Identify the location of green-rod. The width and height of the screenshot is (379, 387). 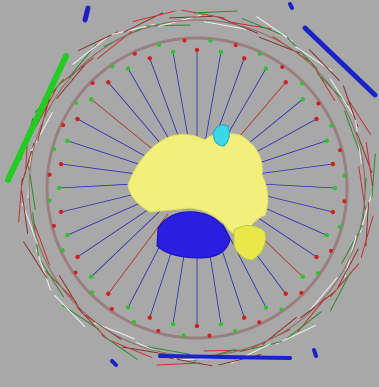
(37, 118).